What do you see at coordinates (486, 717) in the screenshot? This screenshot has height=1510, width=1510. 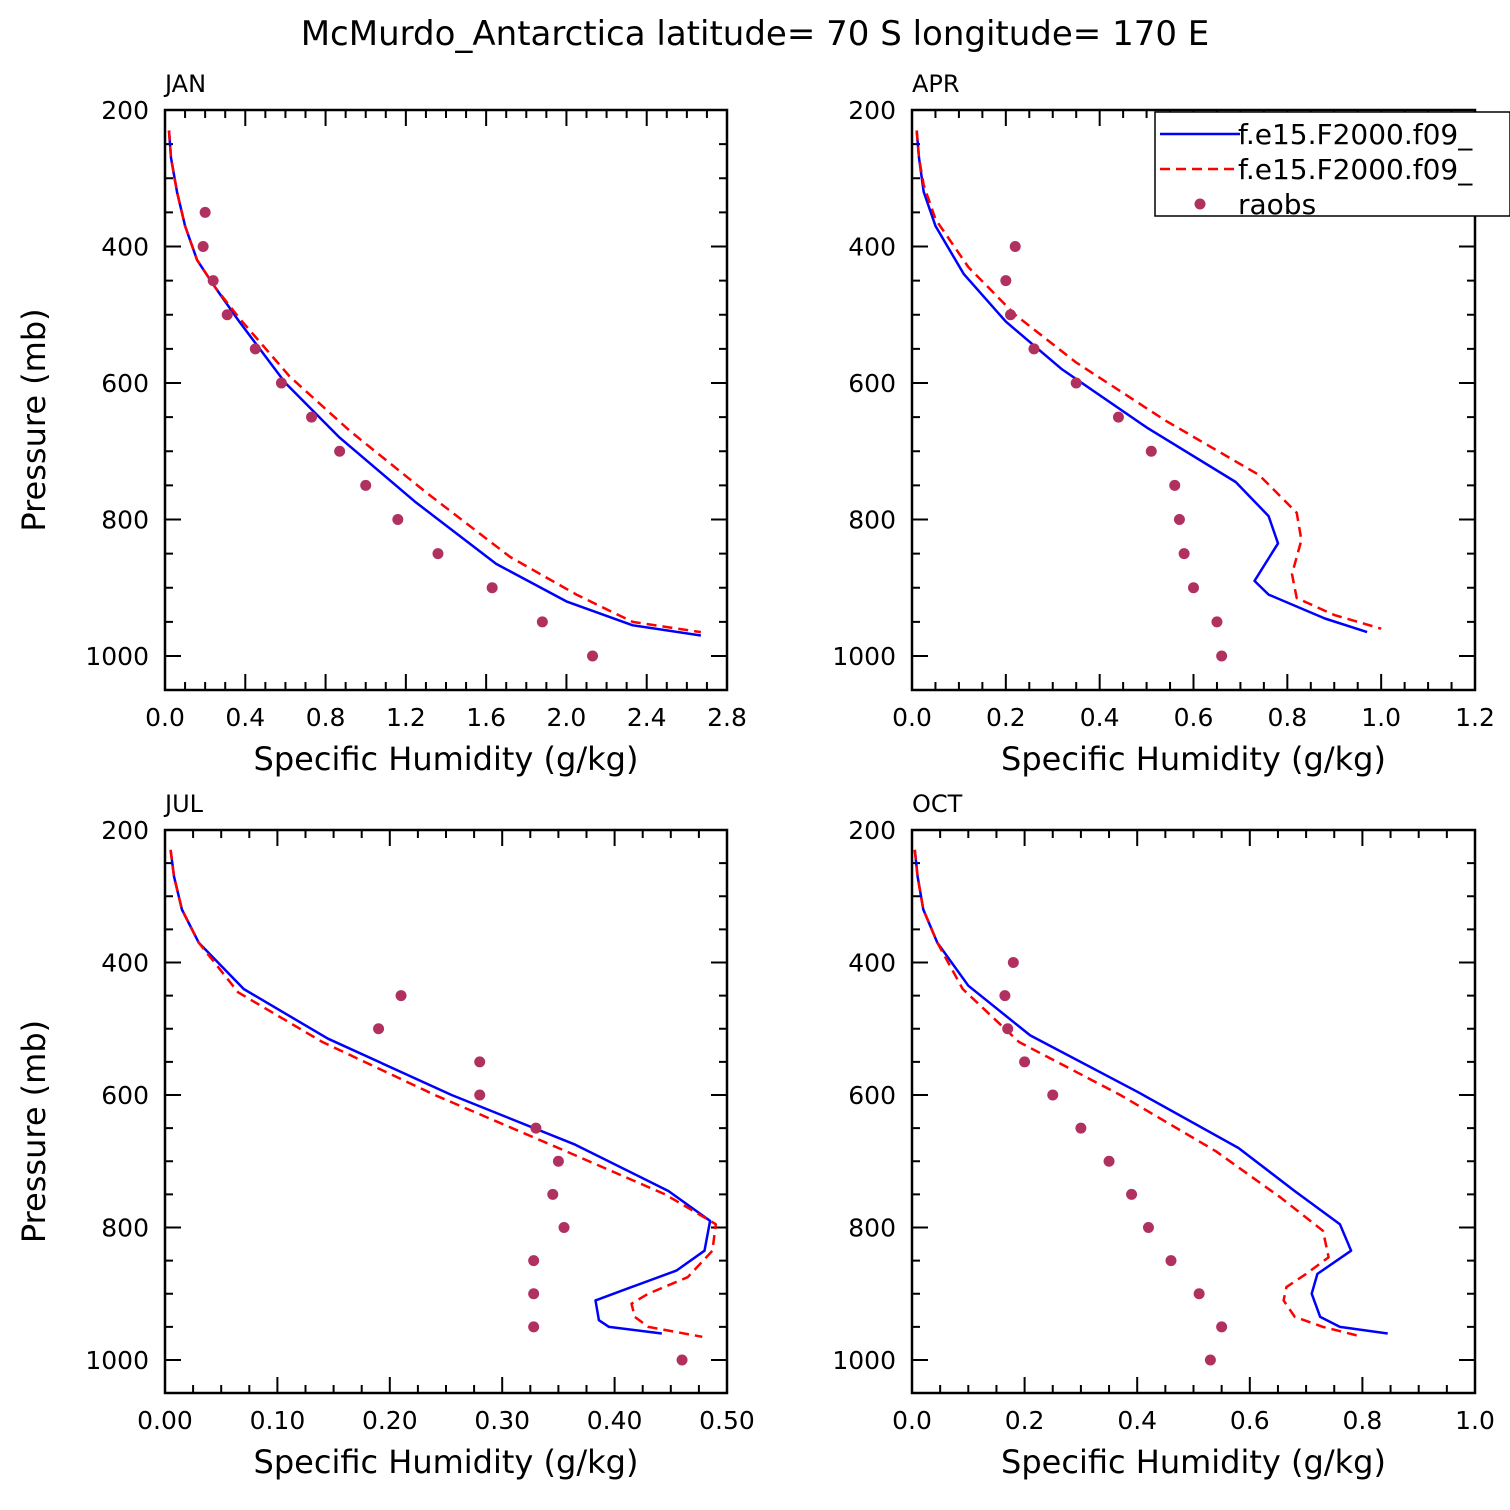 I see `x-tick-label: 1.6` at bounding box center [486, 717].